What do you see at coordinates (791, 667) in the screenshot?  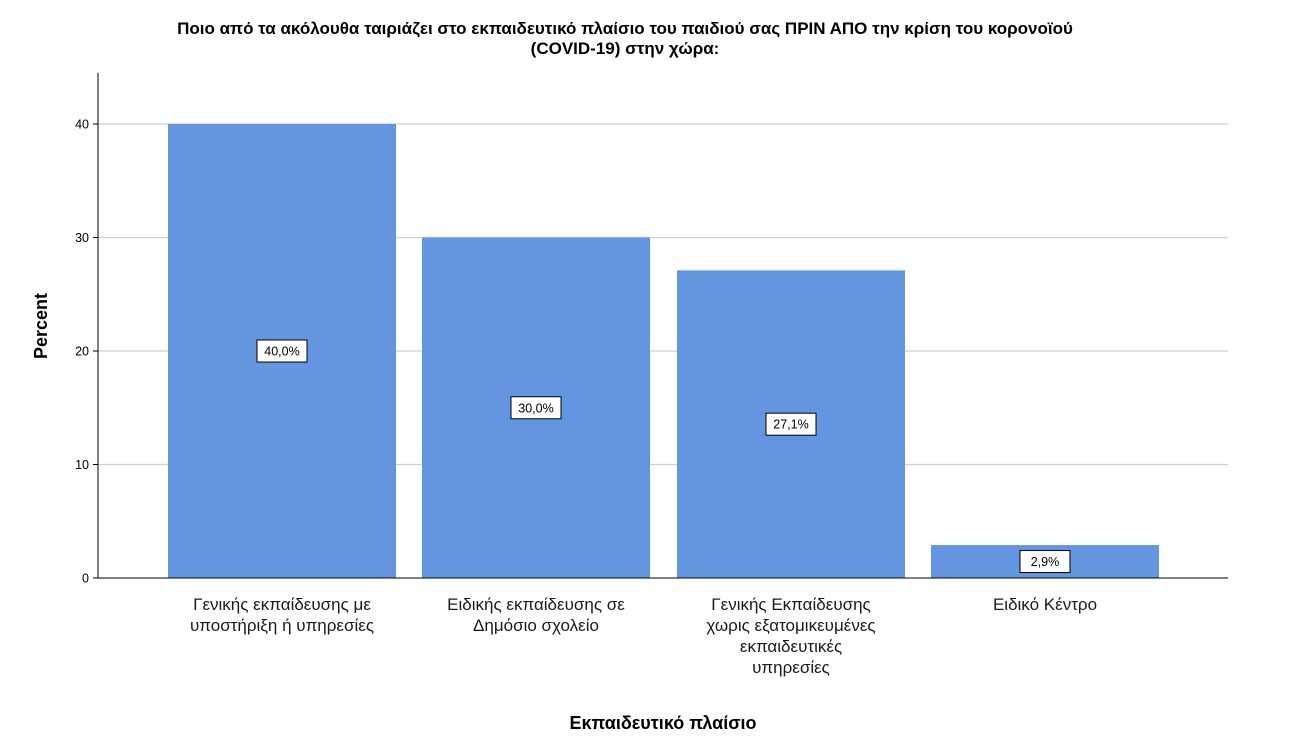 I see `x-category-label-line: υπηρεσίες` at bounding box center [791, 667].